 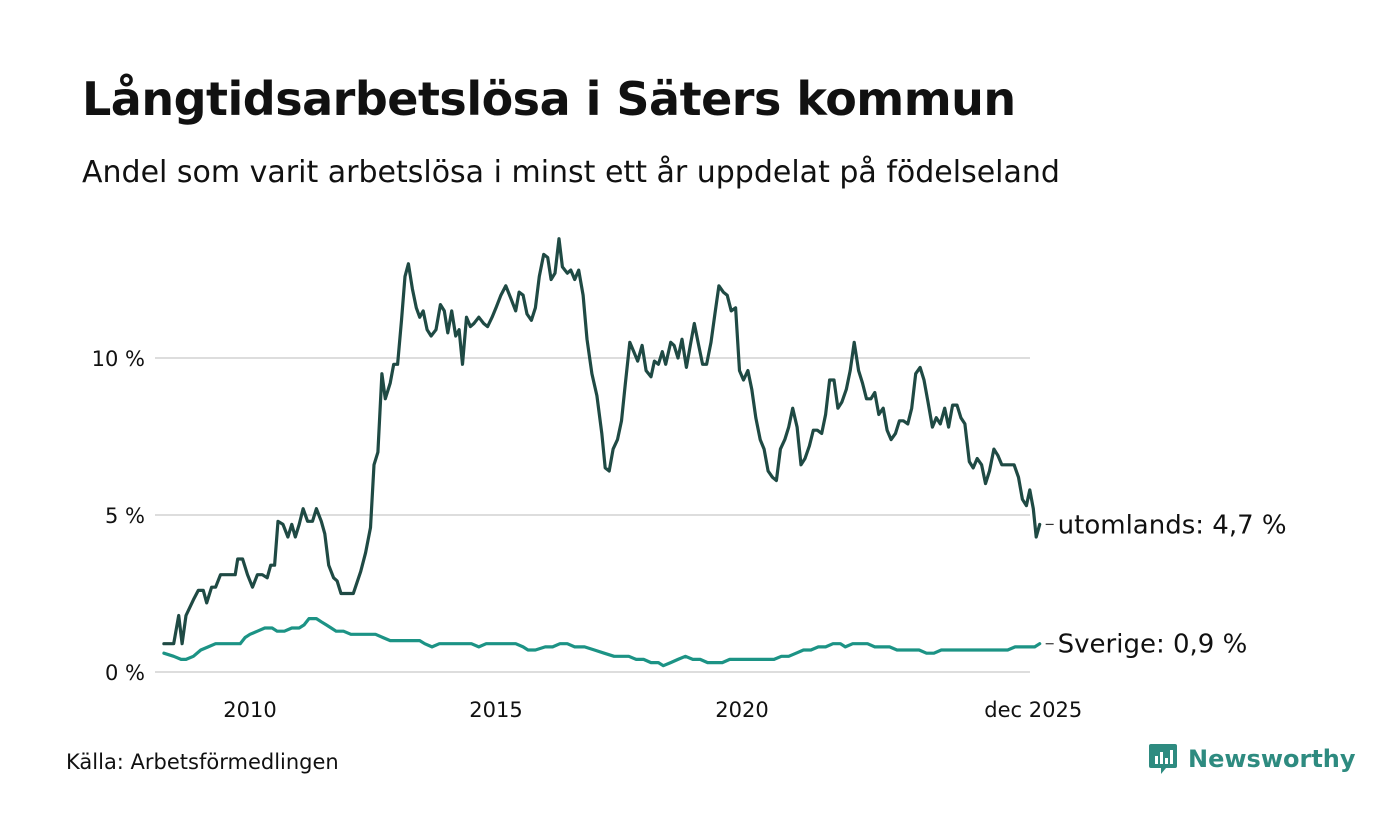 I want to click on chart-title: Långtidsarbetslösa i Säters kommun, so click(x=549, y=99).